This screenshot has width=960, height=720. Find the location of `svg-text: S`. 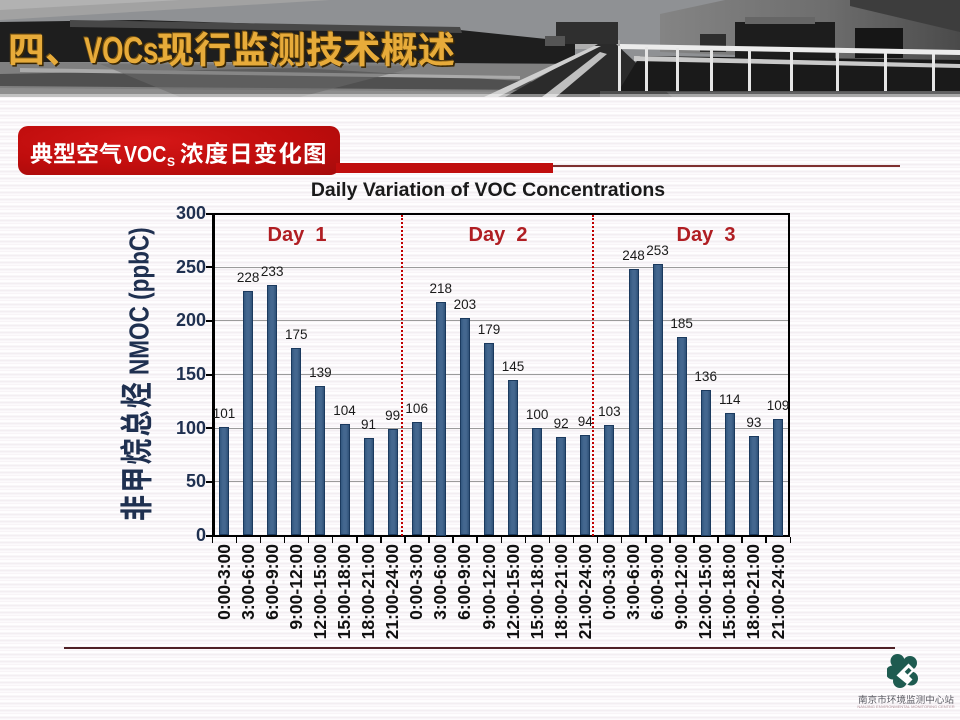

svg-text: S is located at coordinates (171, 162).